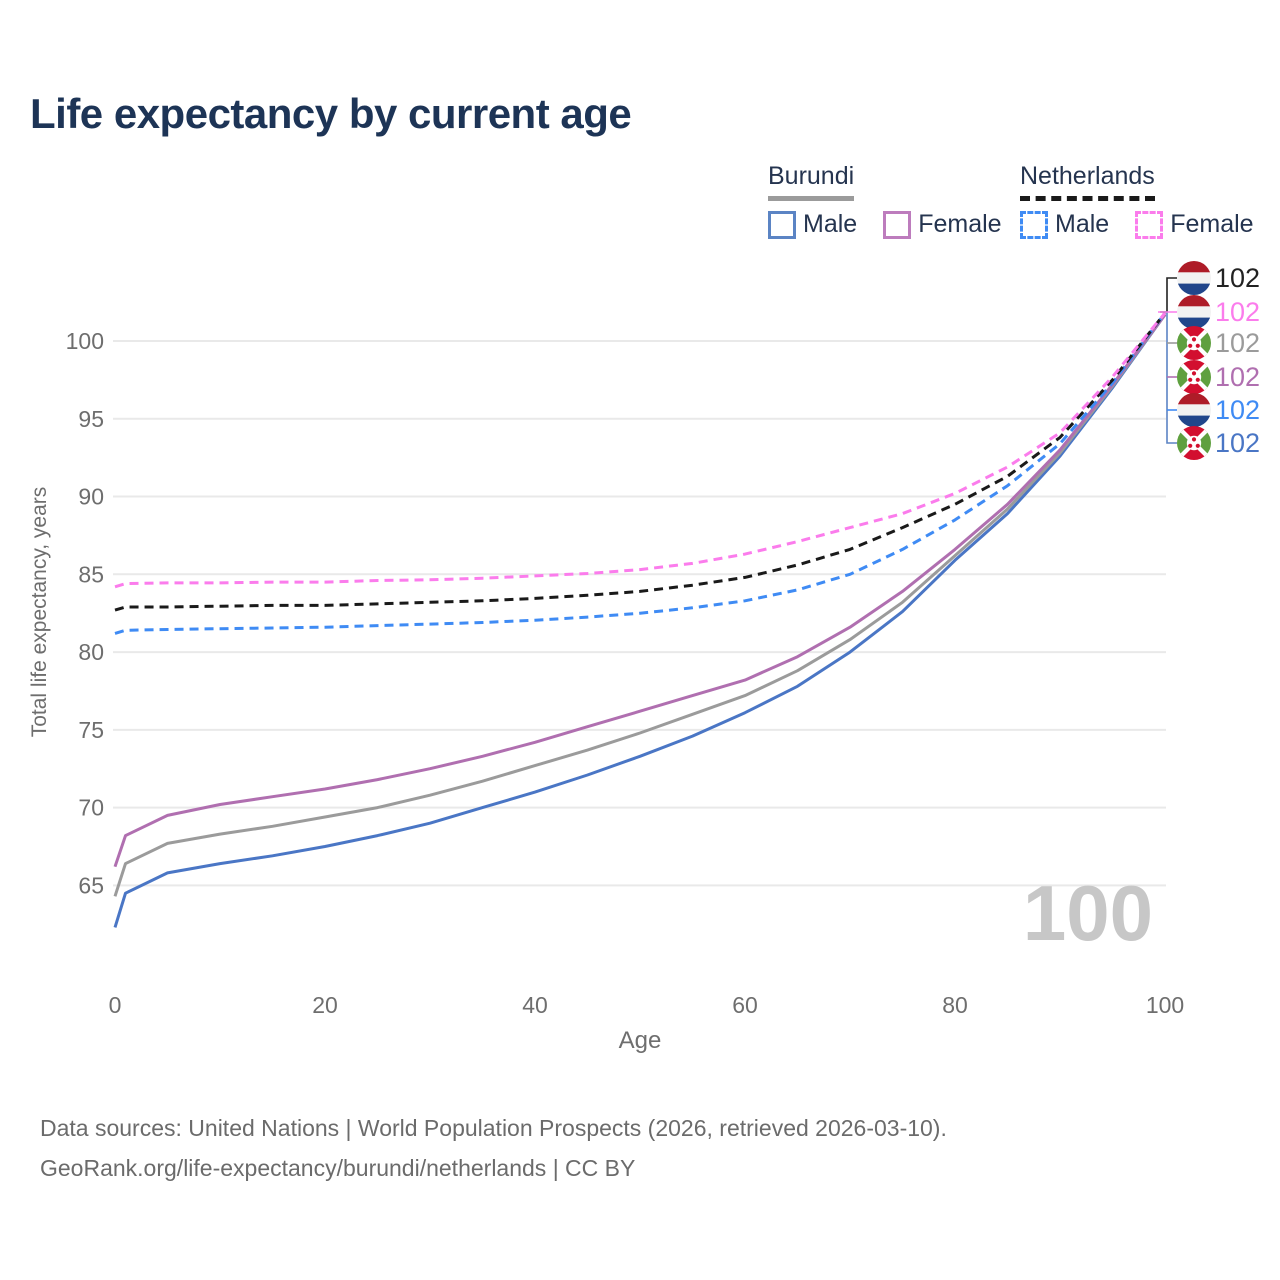 The height and width of the screenshot is (1280, 1280). I want to click on legend-country-netherlands: Netherlands, so click(1087, 181).